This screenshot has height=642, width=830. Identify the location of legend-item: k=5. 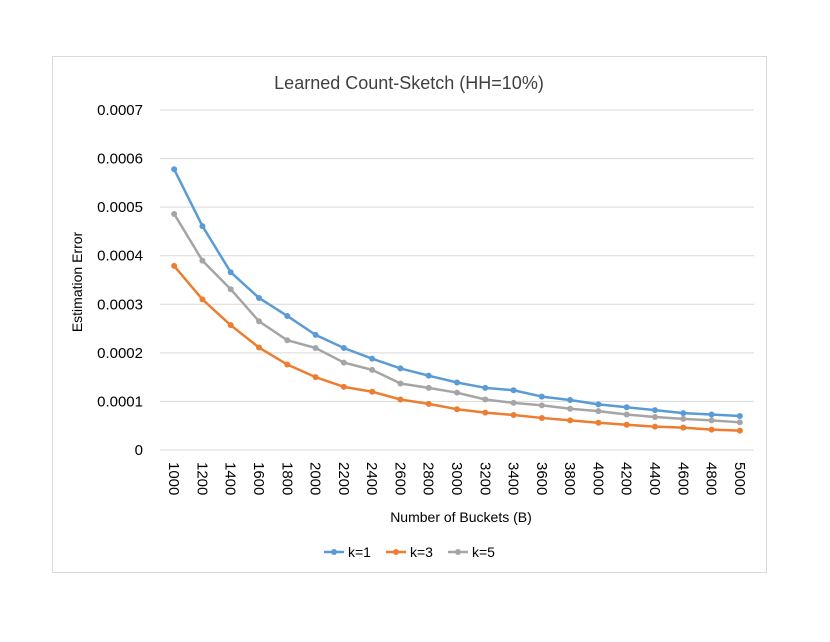
(471, 552).